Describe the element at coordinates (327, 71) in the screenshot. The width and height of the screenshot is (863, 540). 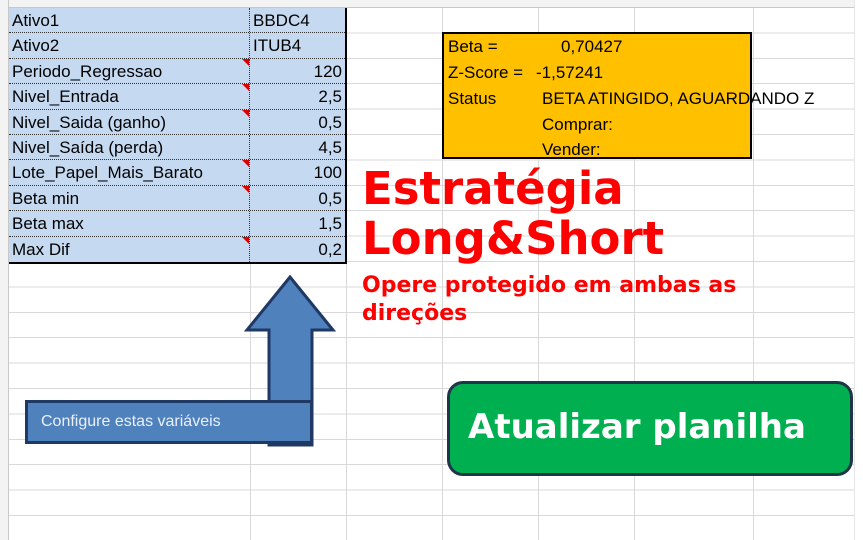
I see `parameter-value: 120` at that location.